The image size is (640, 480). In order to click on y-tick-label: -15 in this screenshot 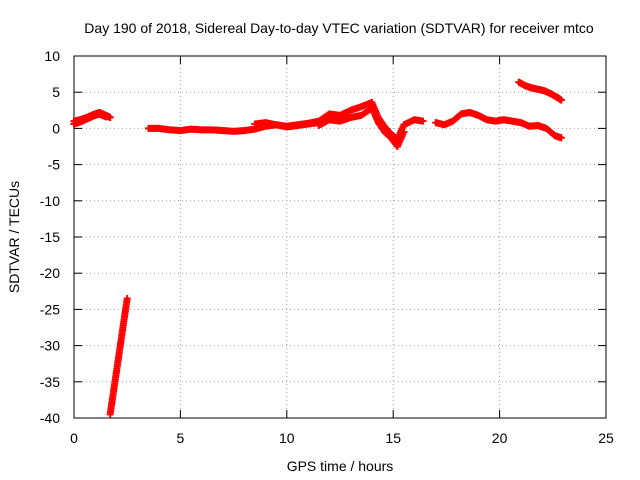, I will do `click(50, 237)`.